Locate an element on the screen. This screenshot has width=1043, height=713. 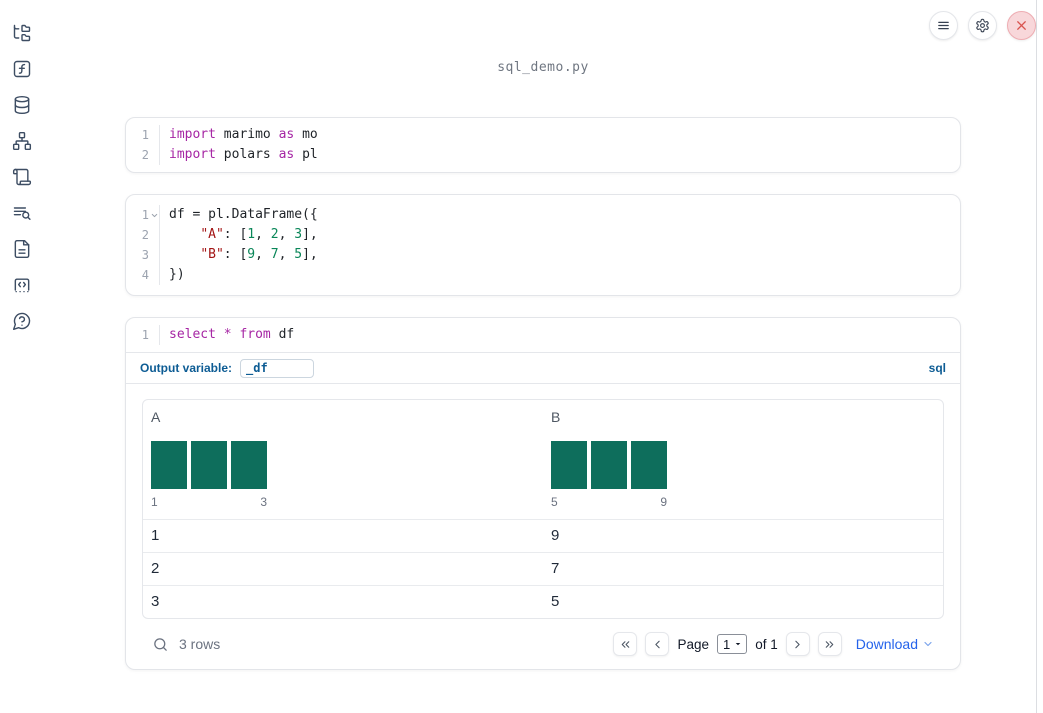
close-icon is located at coordinates (1021, 25).